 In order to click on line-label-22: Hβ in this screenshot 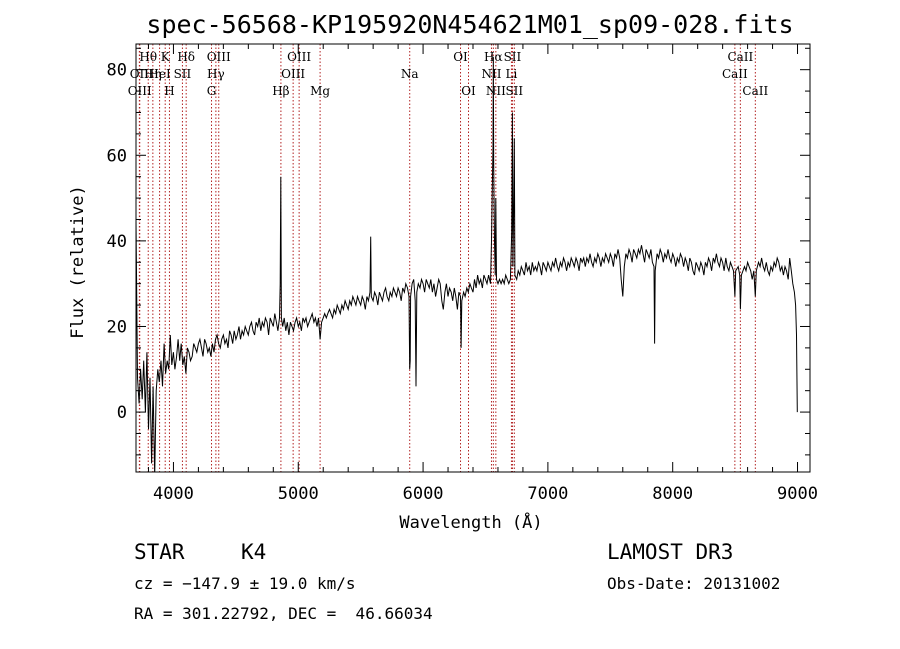, I will do `click(280, 91)`.